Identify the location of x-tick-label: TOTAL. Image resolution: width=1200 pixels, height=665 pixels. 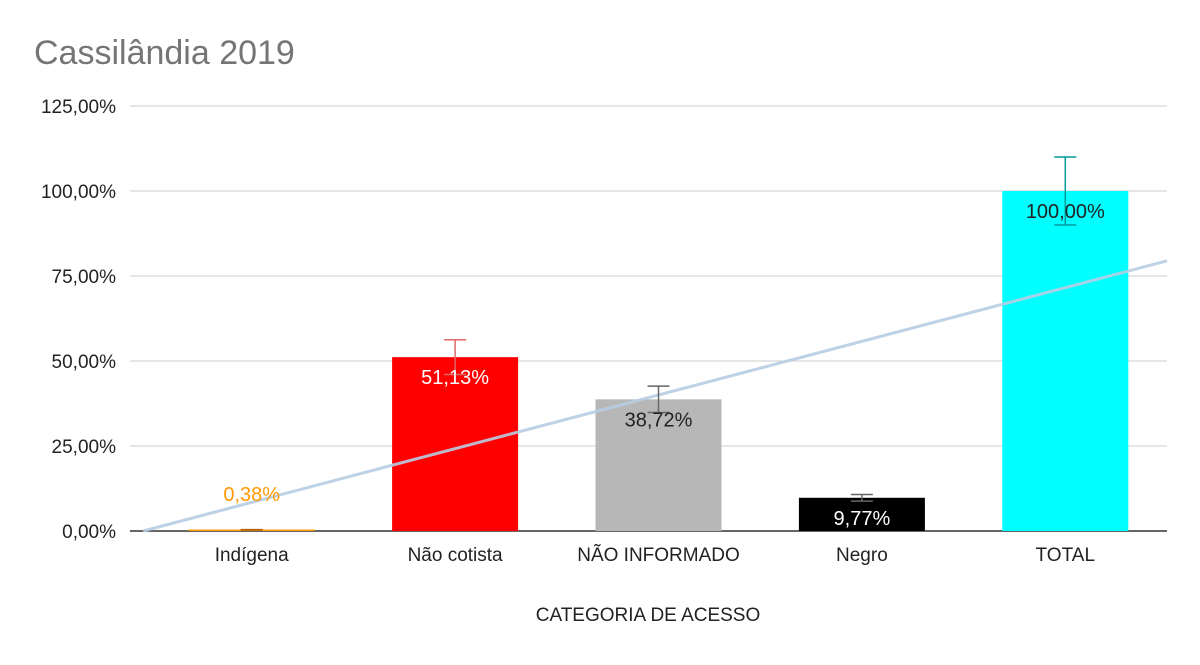
(1065, 555).